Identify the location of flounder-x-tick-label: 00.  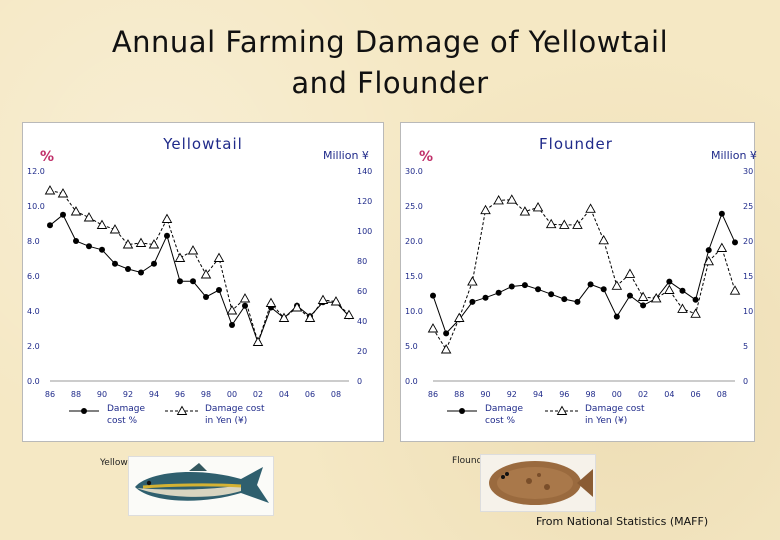
(617, 394).